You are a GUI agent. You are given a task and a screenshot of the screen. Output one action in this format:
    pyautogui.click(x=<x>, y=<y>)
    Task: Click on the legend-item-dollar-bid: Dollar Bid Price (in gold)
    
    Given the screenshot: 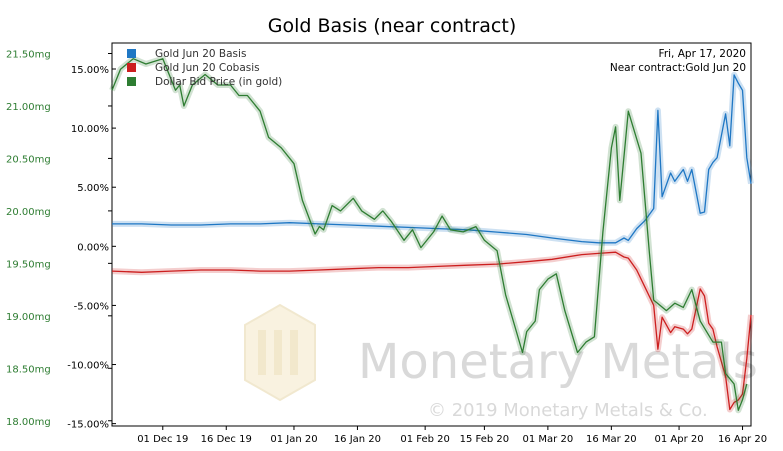 What is the action you would take?
    pyautogui.click(x=204, y=82)
    